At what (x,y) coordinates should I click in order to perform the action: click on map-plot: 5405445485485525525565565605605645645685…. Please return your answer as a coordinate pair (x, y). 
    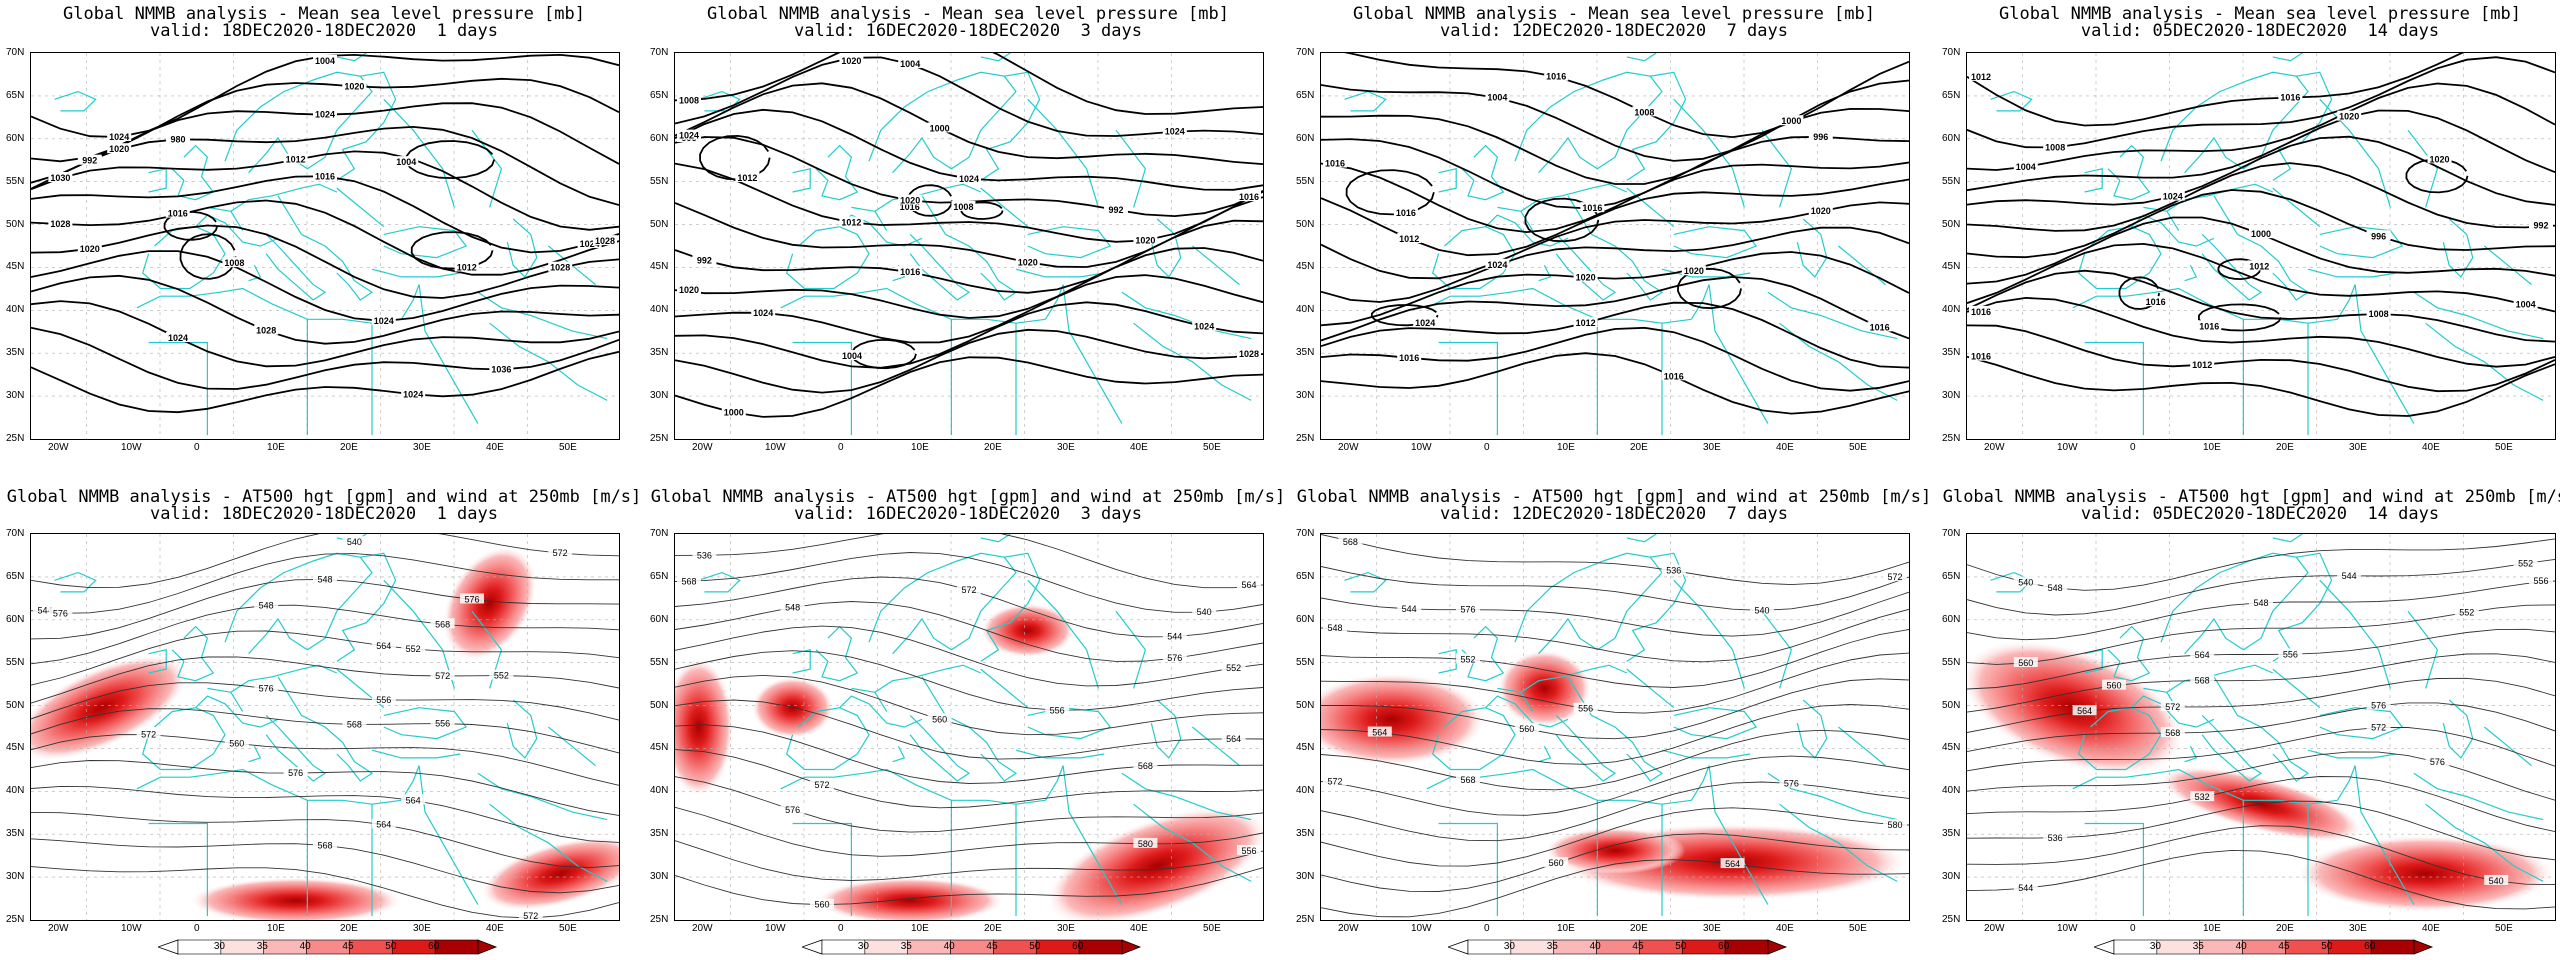
    Looking at the image, I should click on (325, 727).